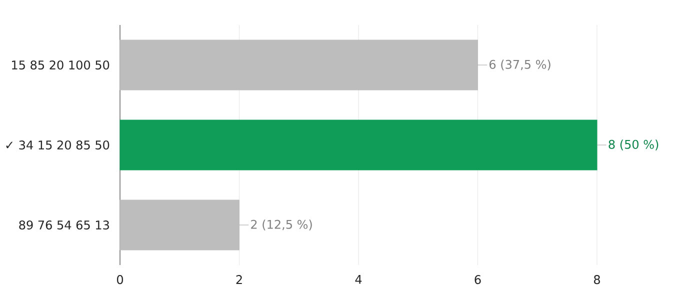 This screenshot has width=678, height=301. I want to click on data-label: 8 (50 %), so click(633, 145).